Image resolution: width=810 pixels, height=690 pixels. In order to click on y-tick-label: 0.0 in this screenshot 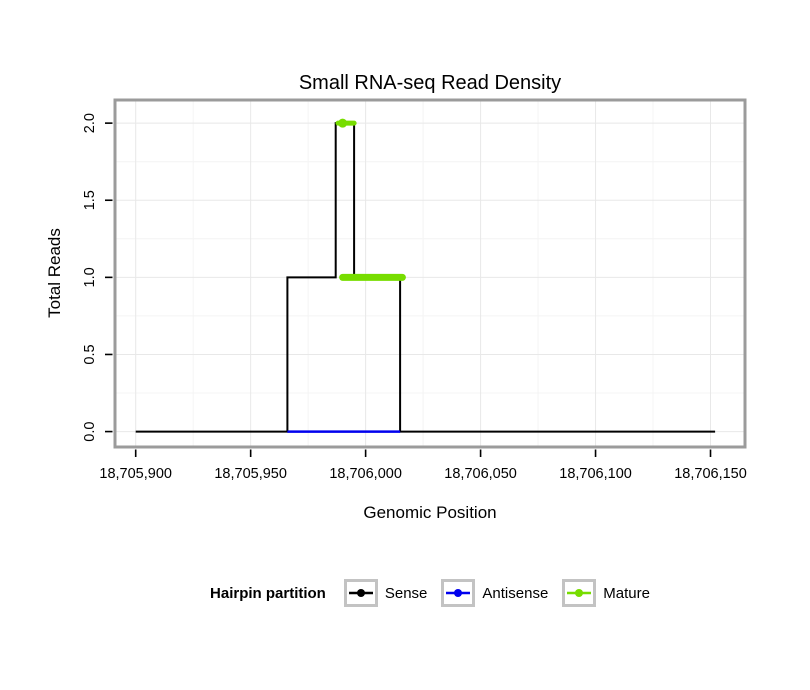, I will do `click(90, 432)`.